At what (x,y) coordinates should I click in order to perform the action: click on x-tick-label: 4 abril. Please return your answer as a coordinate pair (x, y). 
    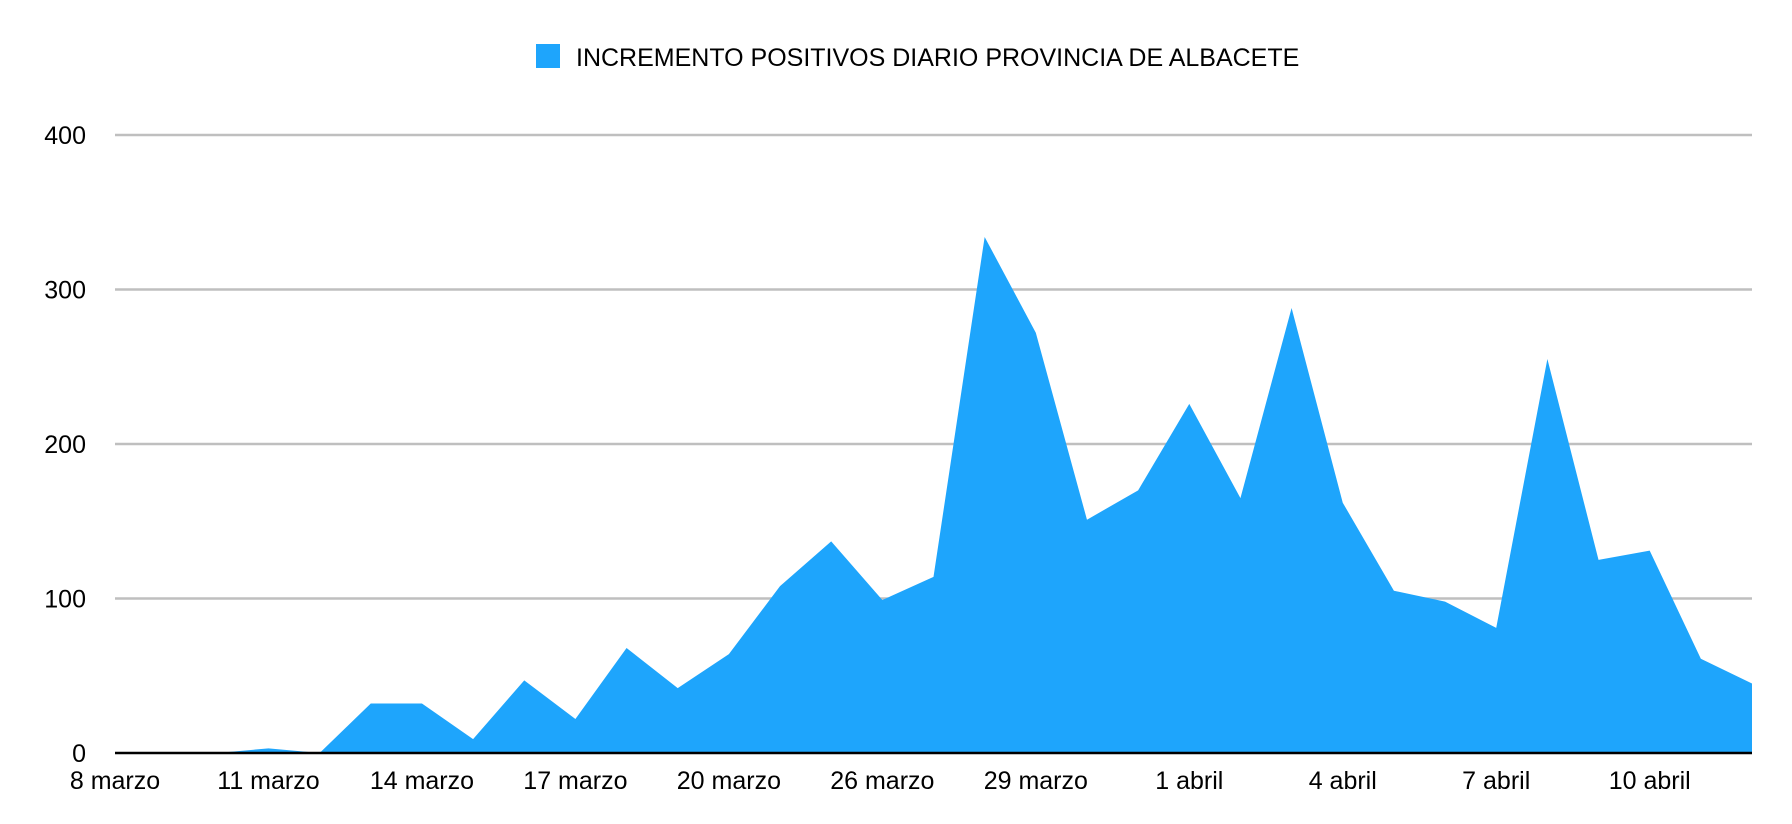
    Looking at the image, I should click on (1343, 781).